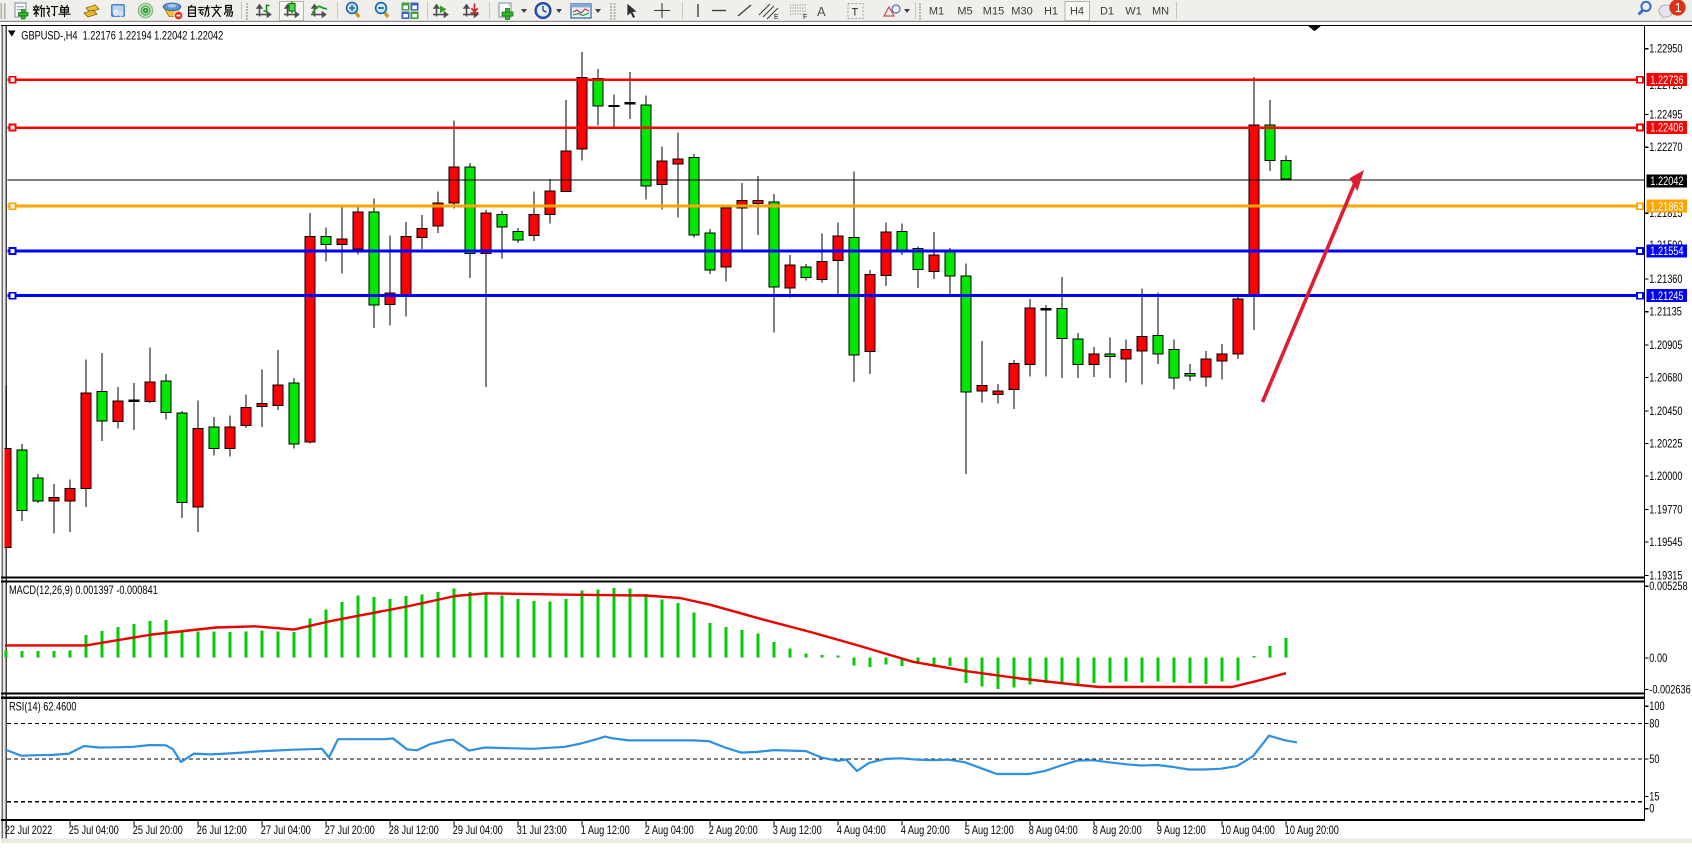 The image size is (1692, 848). I want to click on svg-text: 1.22042, so click(1666, 182).